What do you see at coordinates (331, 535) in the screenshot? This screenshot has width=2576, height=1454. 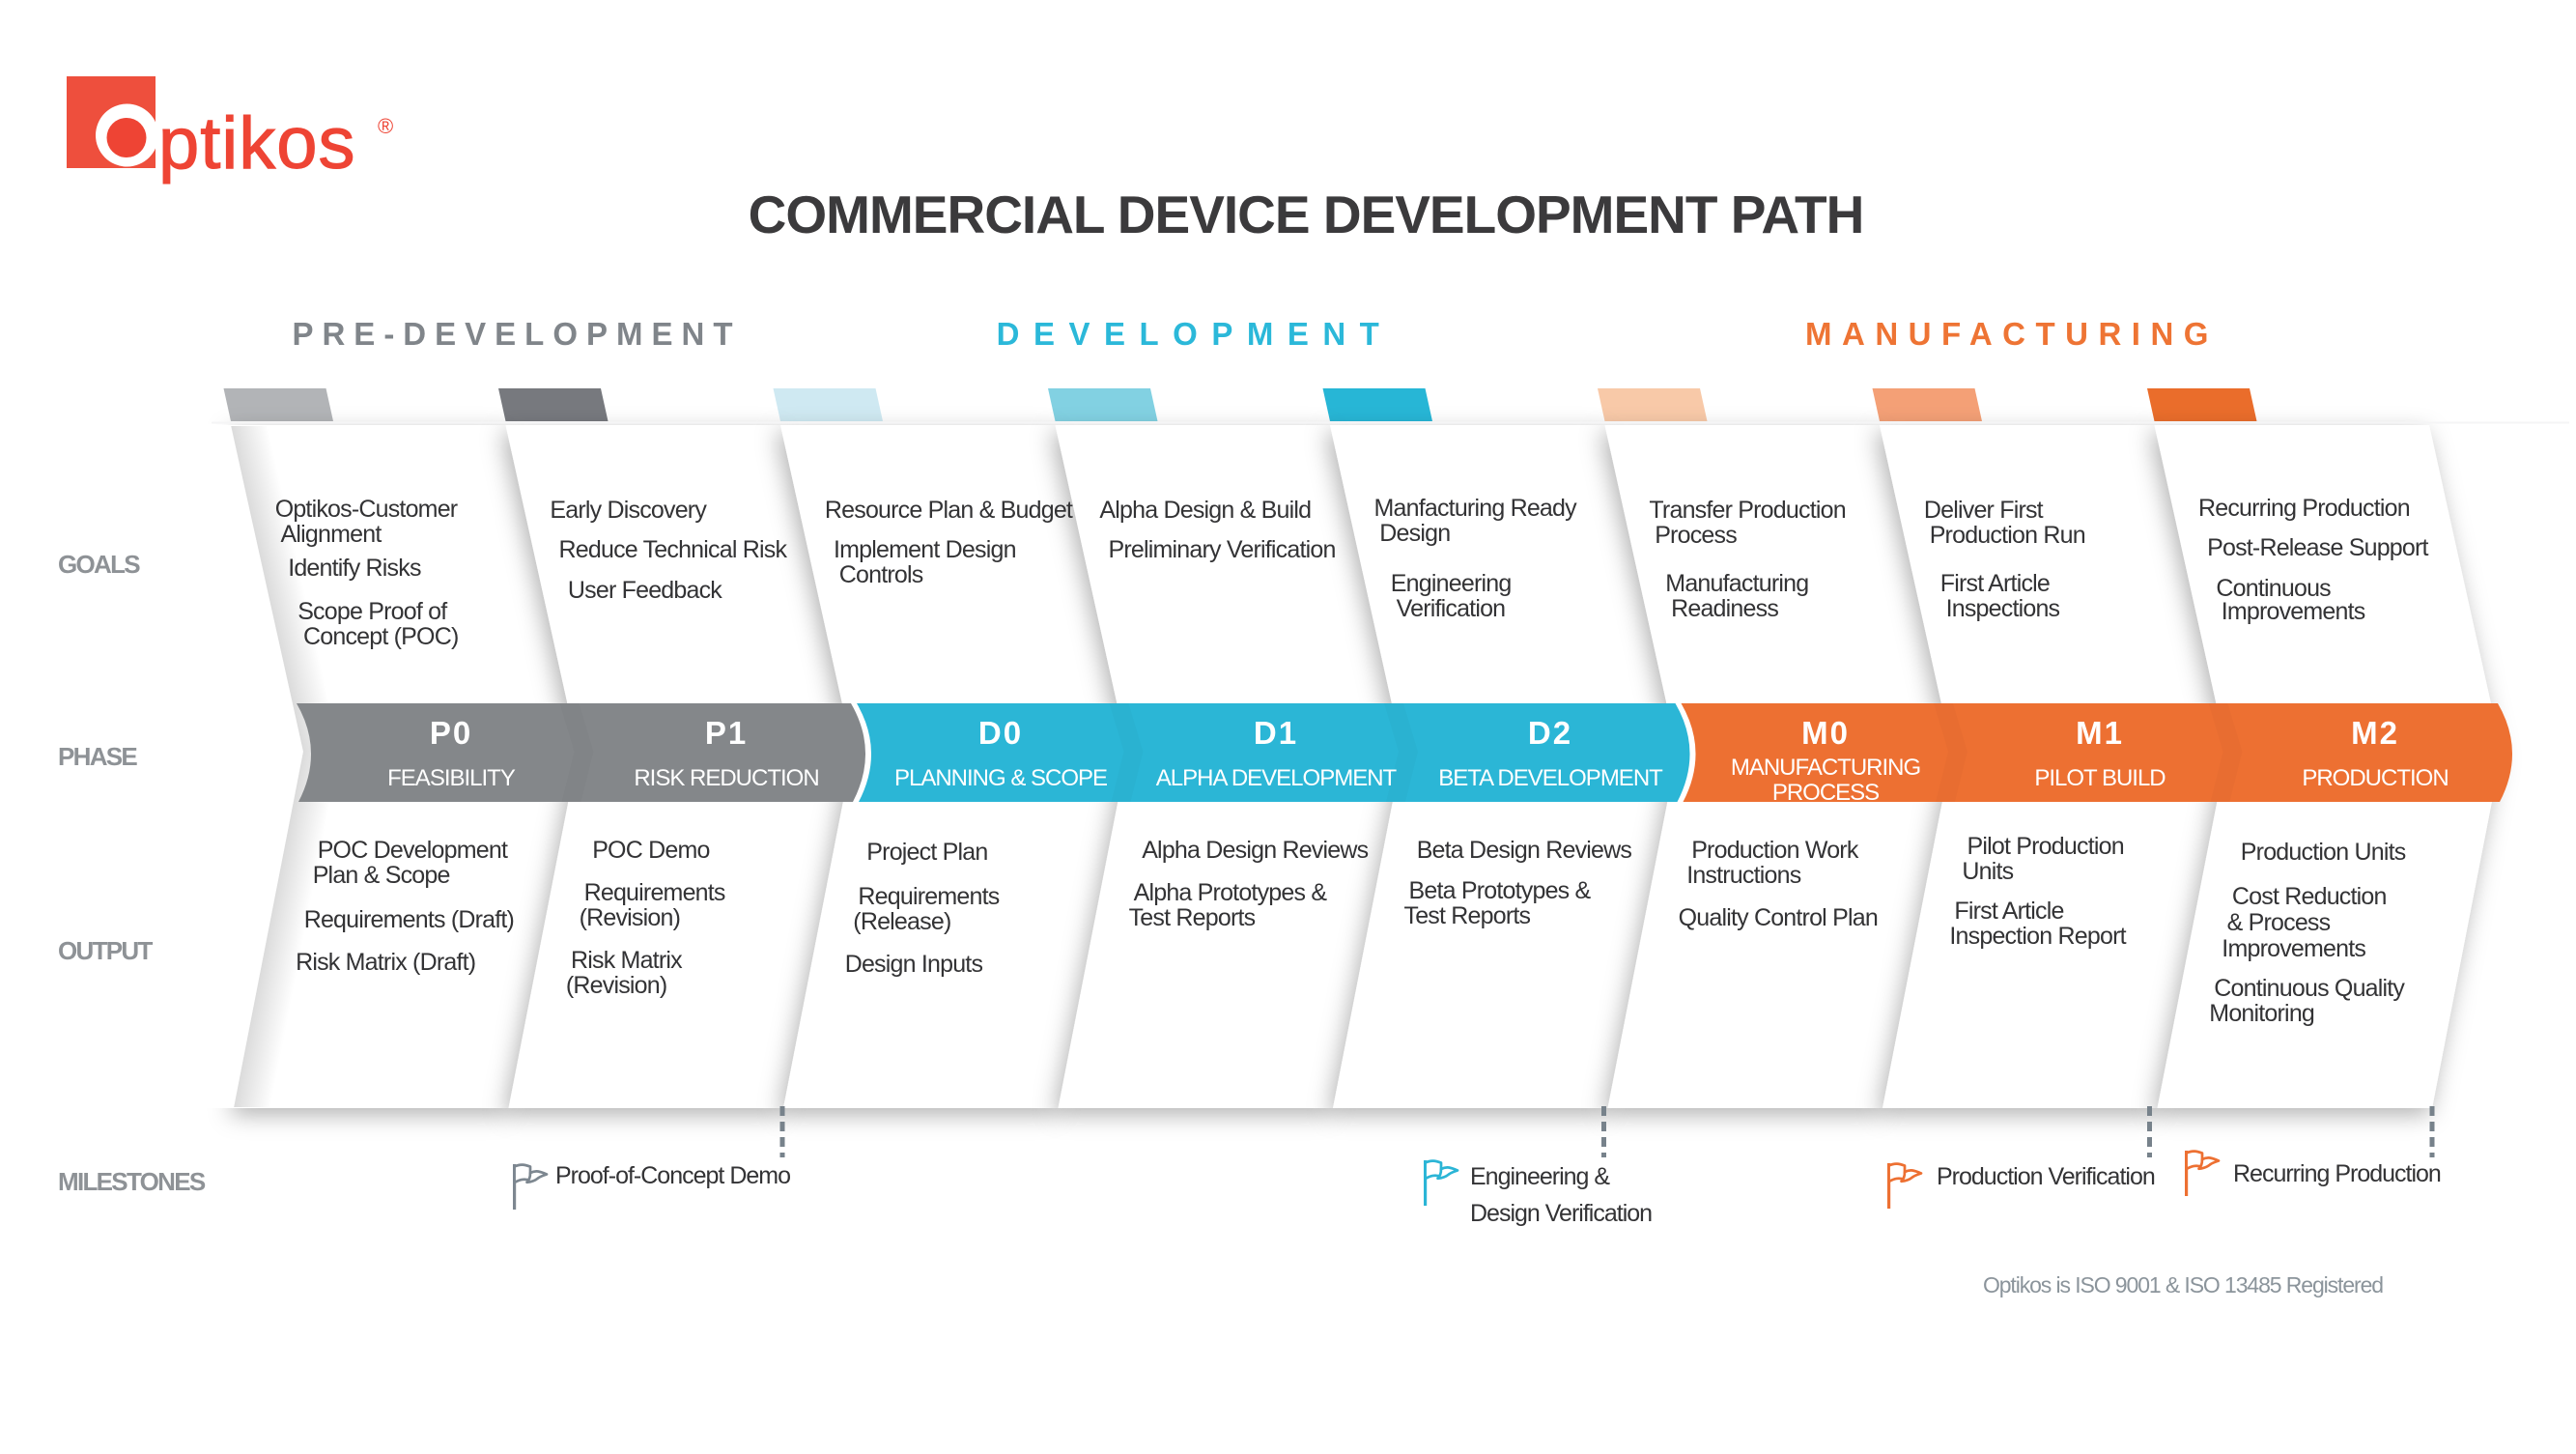 I see `svg-text: Alignment` at bounding box center [331, 535].